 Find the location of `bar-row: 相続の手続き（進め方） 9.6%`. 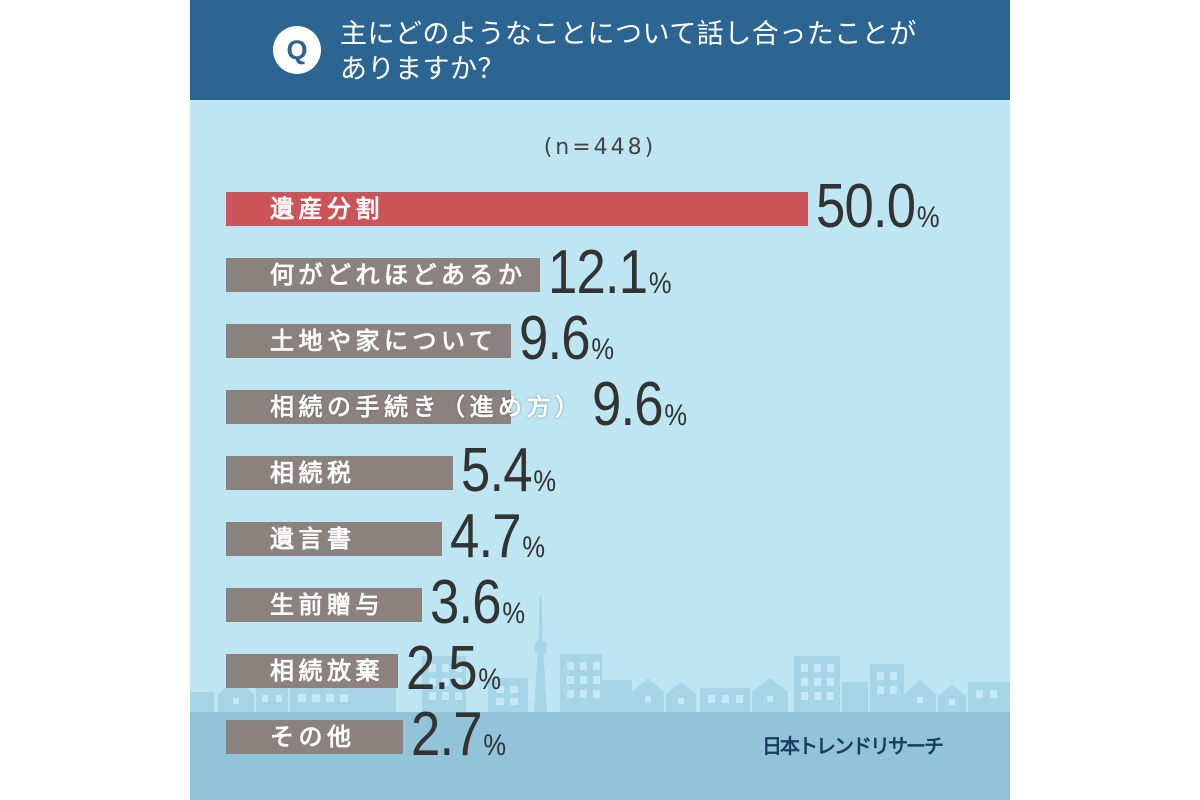

bar-row: 相続の手続き（進め方） 9.6% is located at coordinates (606, 405).